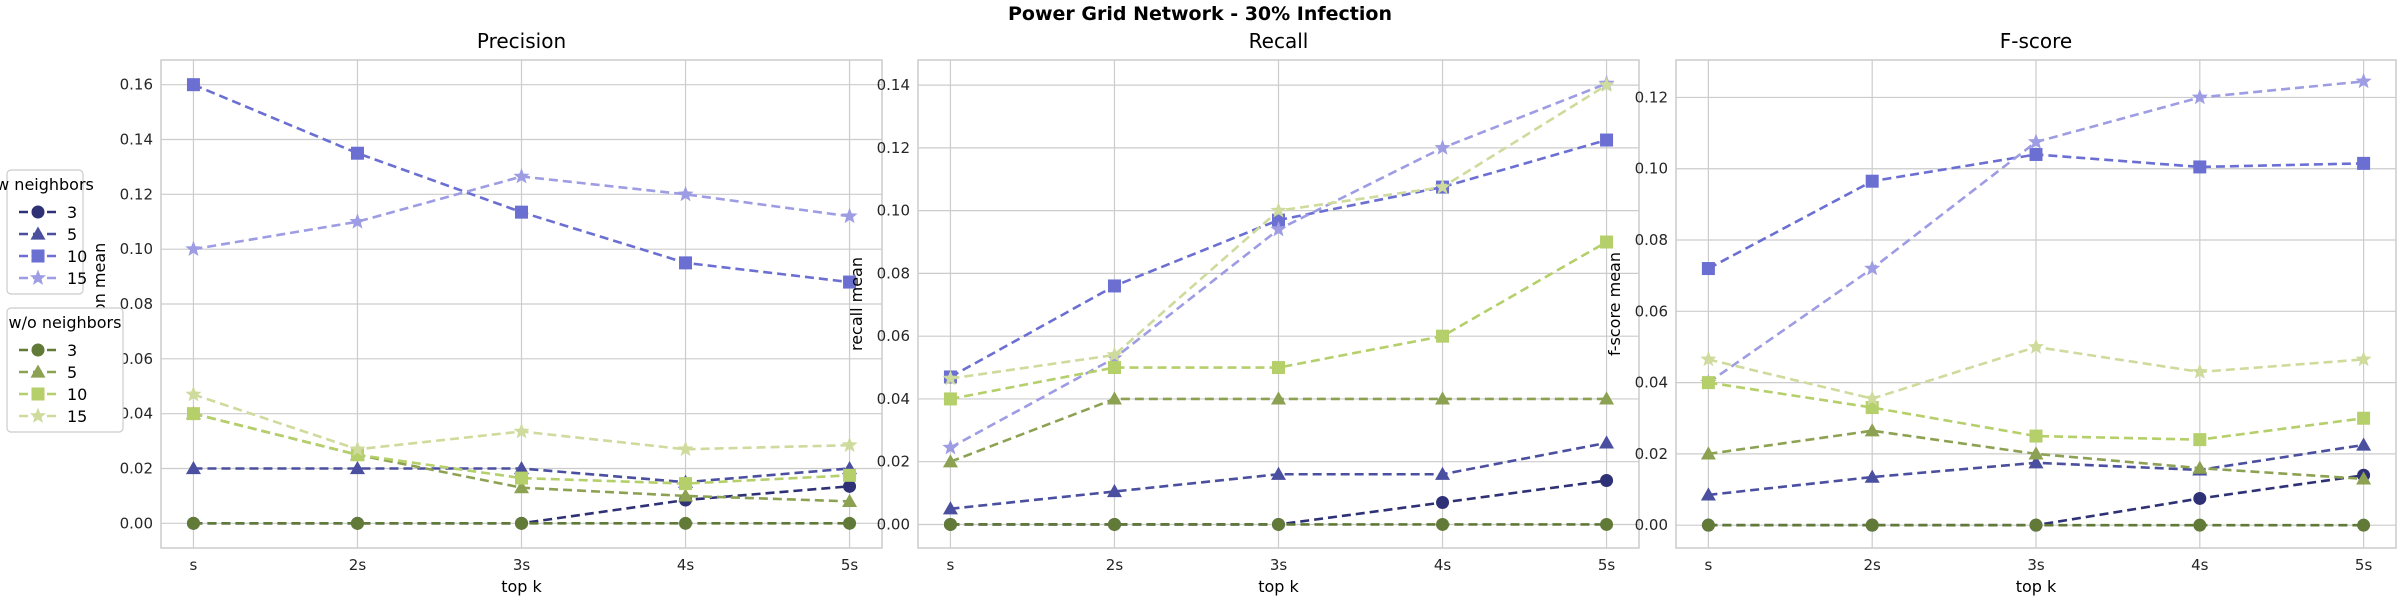 The width and height of the screenshot is (2400, 600). What do you see at coordinates (62, 301) in the screenshot?
I see `legends: w neighbors 3 5 10 15 w/o neighbors 3 5 10 15` at bounding box center [62, 301].